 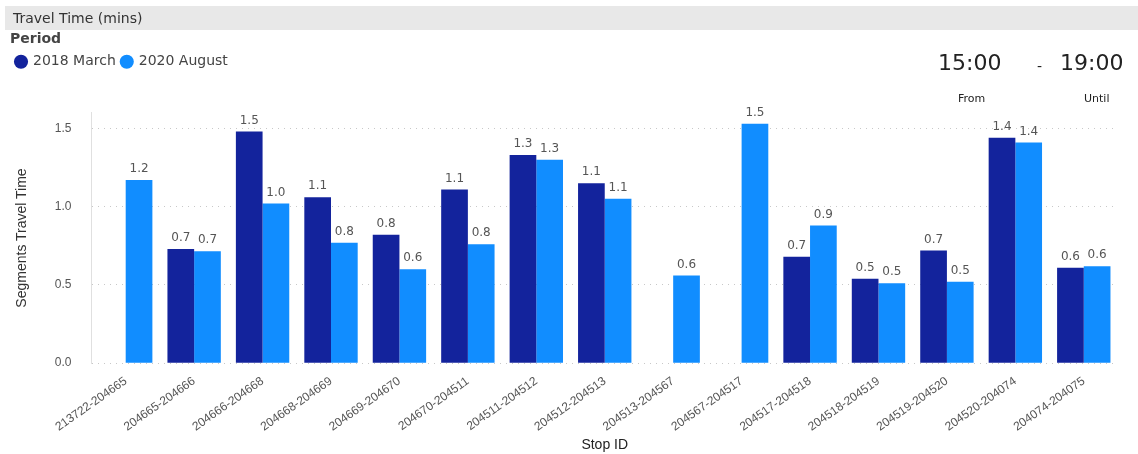 I want to click on y-tick-label: 1.0, so click(x=63, y=206).